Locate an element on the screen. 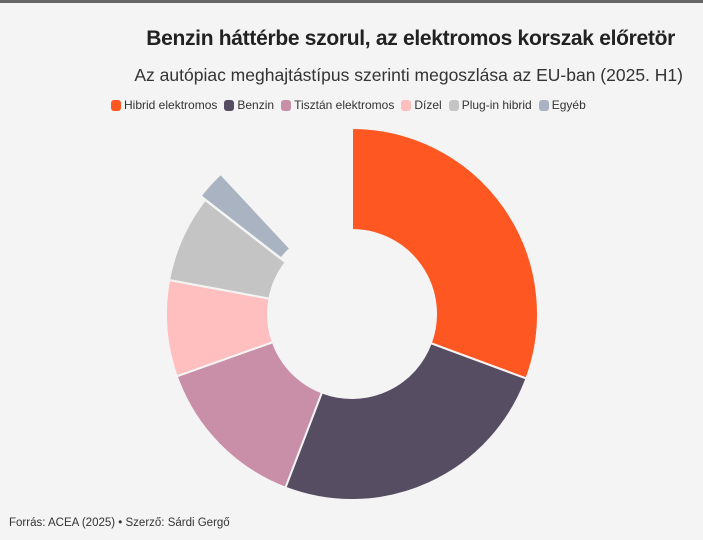 The width and height of the screenshot is (703, 540). legend-label: Hibrid elektromos is located at coordinates (171, 105).